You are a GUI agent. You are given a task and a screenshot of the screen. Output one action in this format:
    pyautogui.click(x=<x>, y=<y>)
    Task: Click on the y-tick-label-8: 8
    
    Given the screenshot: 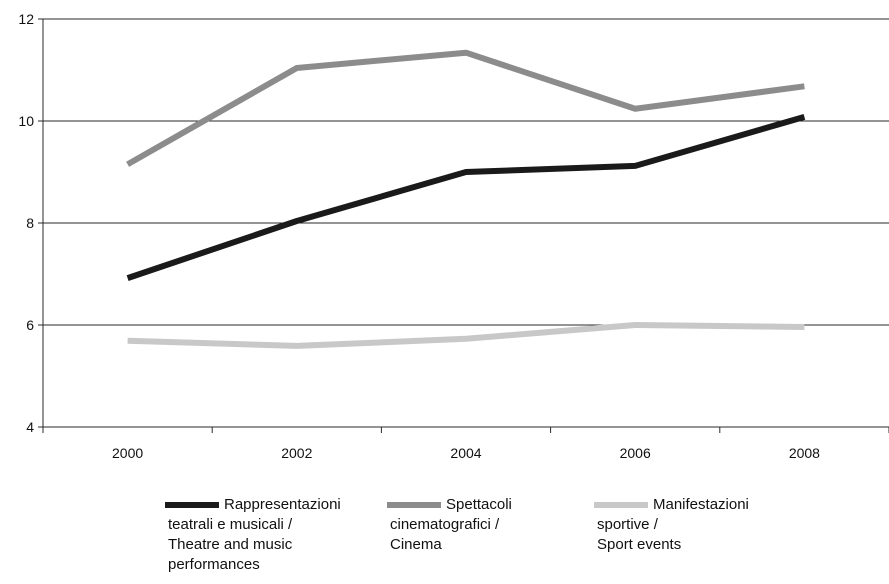 What is the action you would take?
    pyautogui.click(x=30, y=223)
    